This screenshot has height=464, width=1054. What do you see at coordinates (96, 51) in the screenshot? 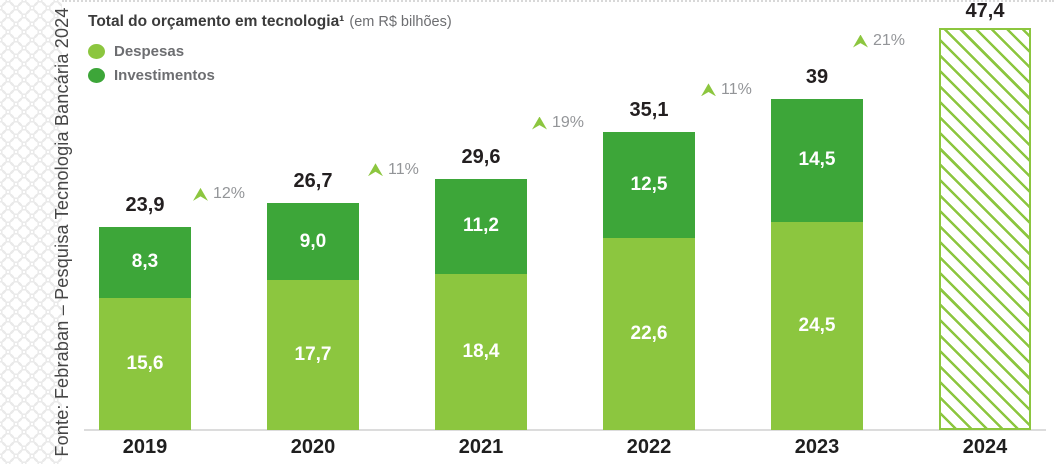
I see `despesas-dot-icon` at bounding box center [96, 51].